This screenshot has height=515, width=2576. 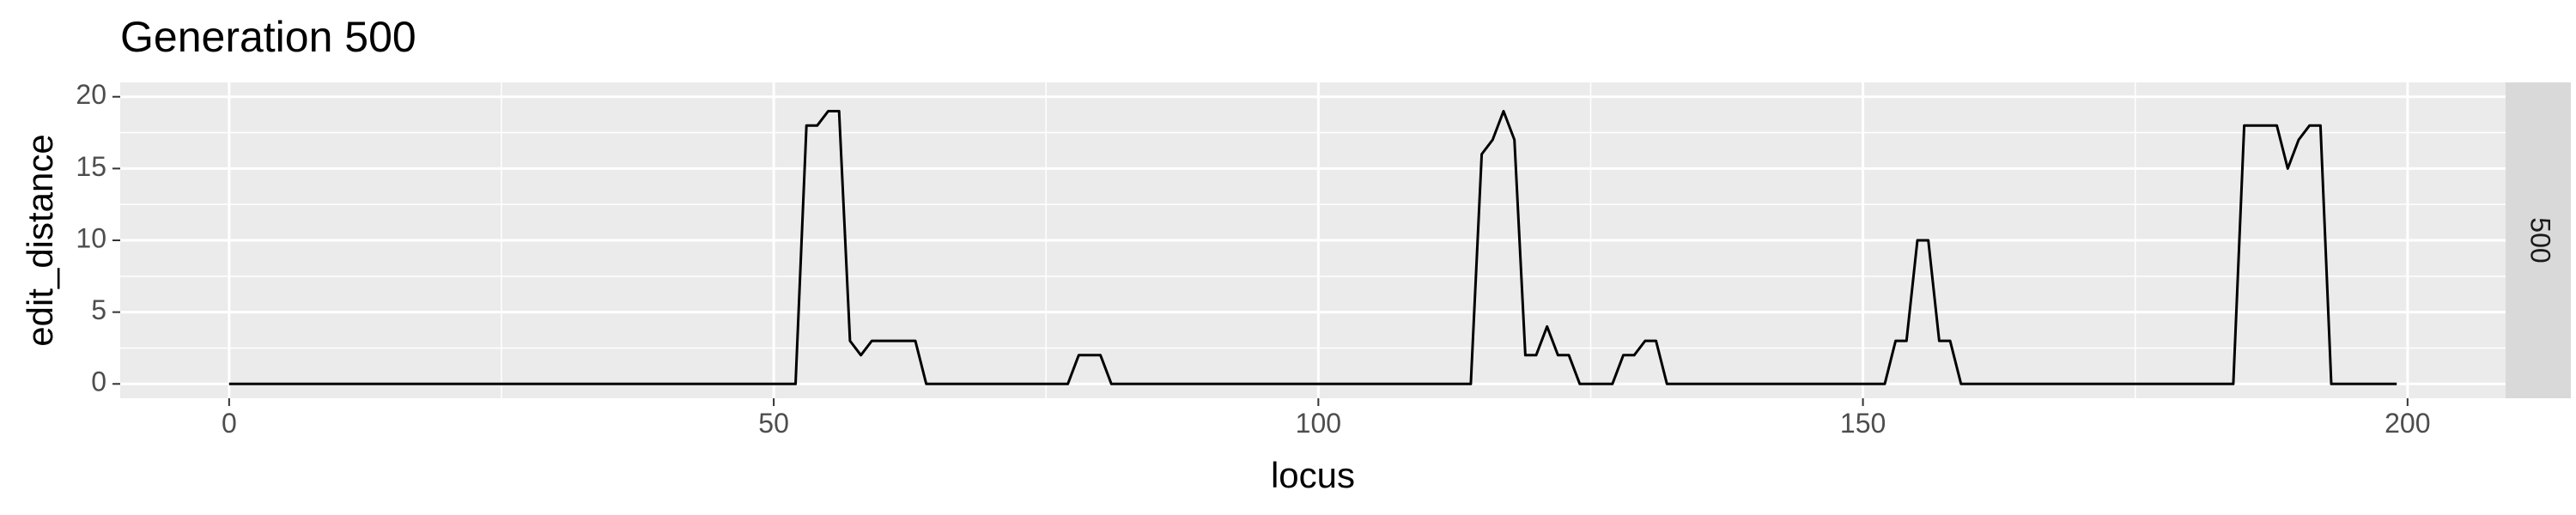 What do you see at coordinates (773, 423) in the screenshot?
I see `x-tick-label: 50` at bounding box center [773, 423].